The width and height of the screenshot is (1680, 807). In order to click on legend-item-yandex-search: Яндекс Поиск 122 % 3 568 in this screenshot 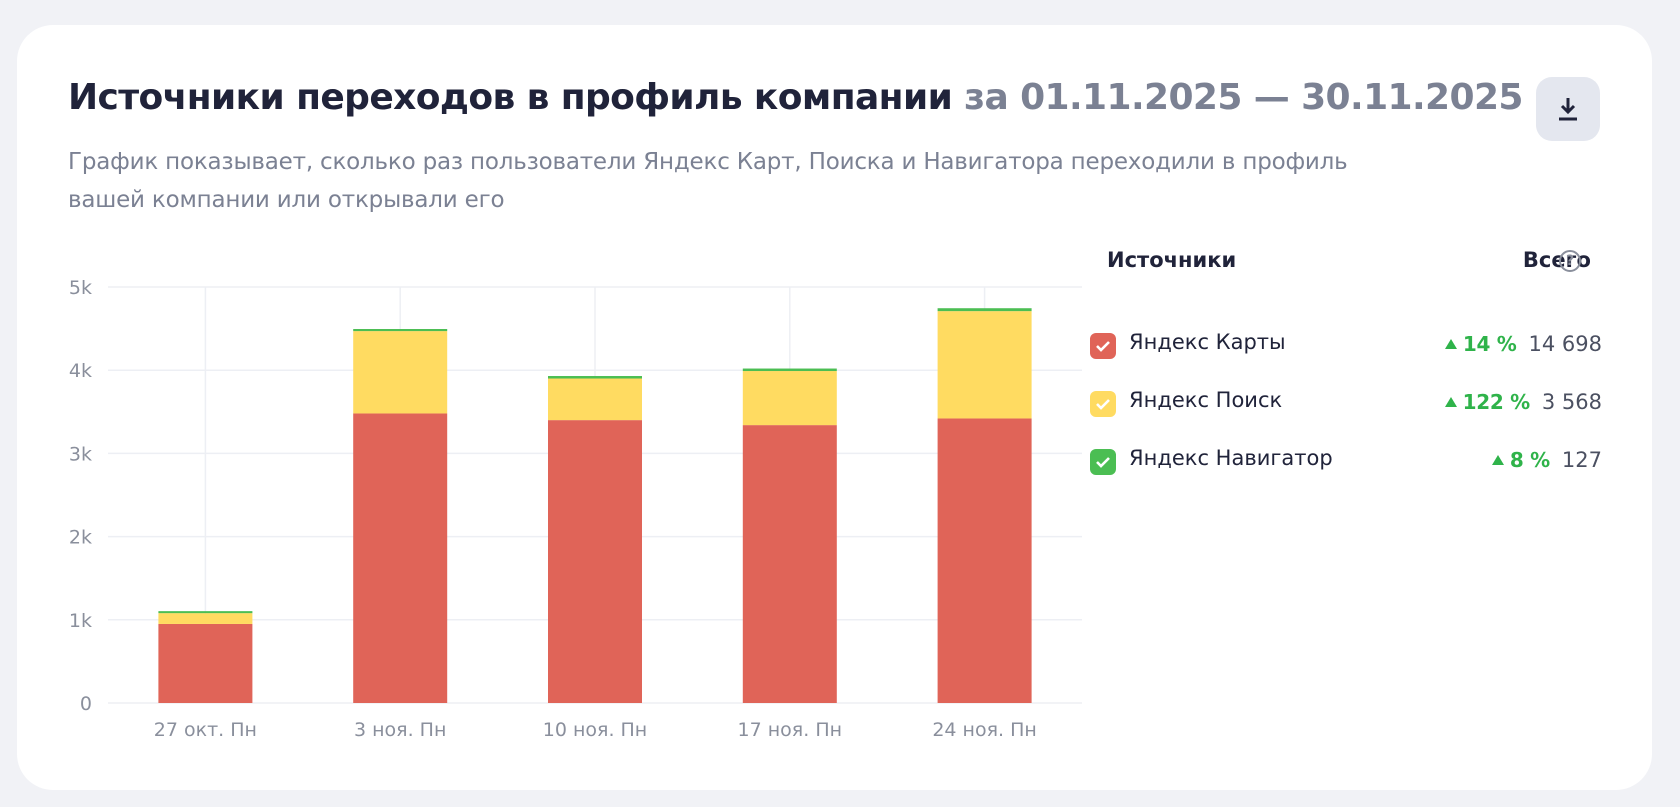, I will do `click(1346, 403)`.